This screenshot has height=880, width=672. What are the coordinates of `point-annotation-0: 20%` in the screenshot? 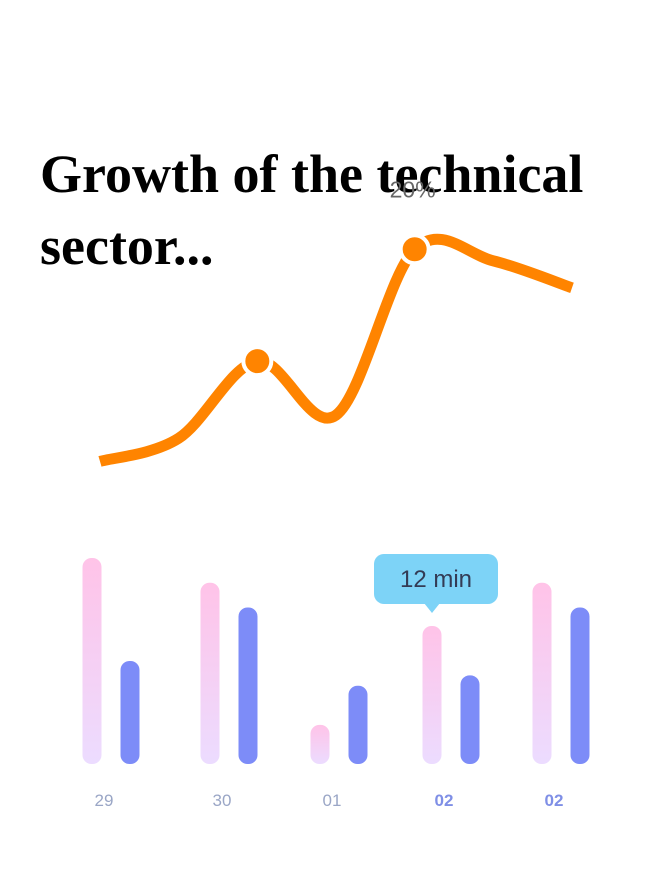 It's located at (413, 189).